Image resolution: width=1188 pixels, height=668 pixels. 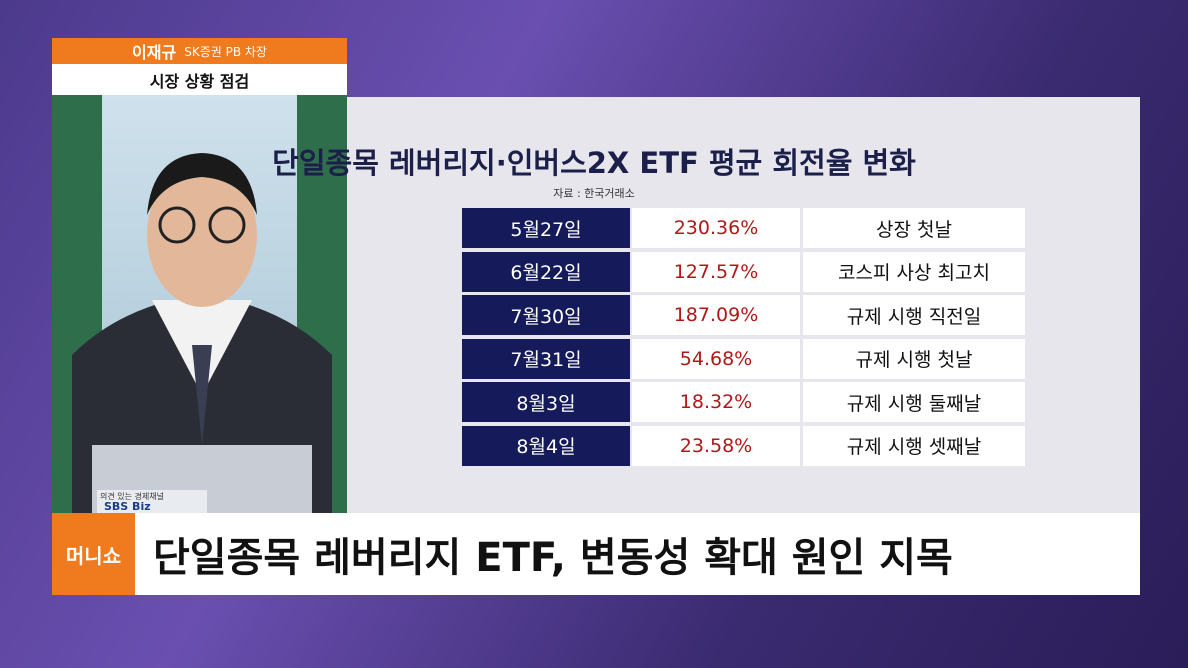 What do you see at coordinates (546, 402) in the screenshot?
I see `date-cell: 8월3일` at bounding box center [546, 402].